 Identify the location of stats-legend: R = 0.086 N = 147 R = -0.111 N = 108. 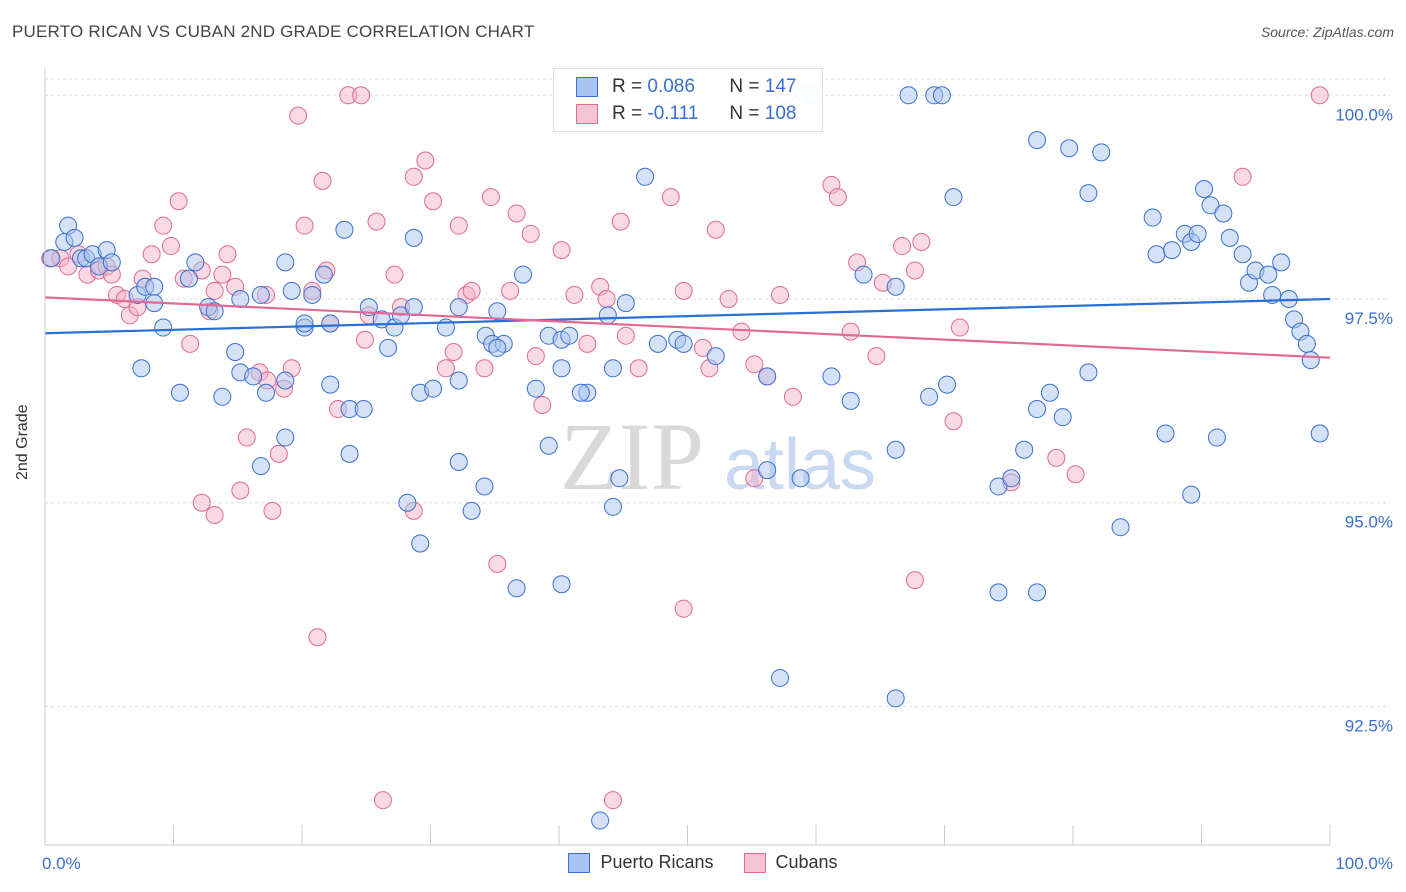
(688, 100).